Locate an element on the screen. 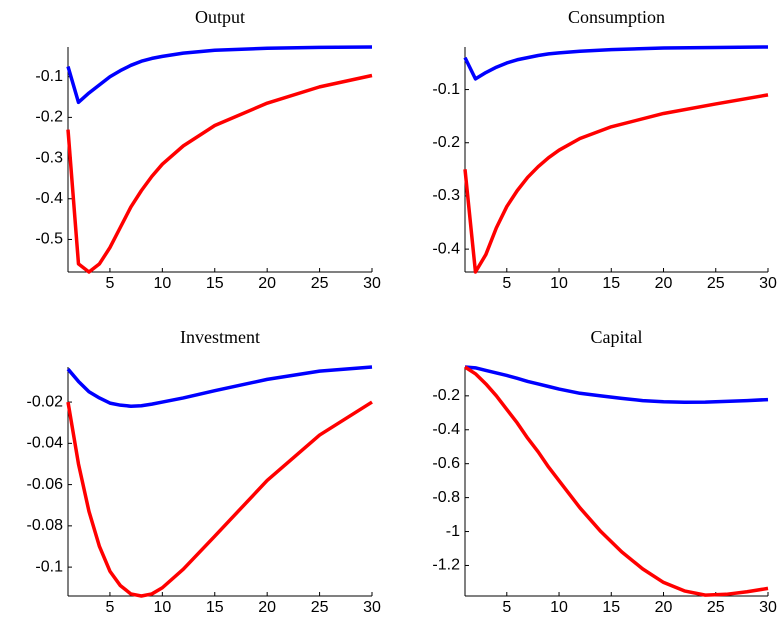 The width and height of the screenshot is (783, 627). panel-title: Capital is located at coordinates (617, 337).